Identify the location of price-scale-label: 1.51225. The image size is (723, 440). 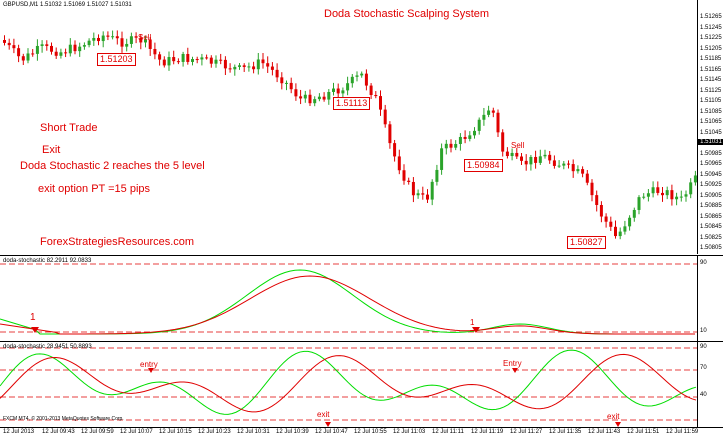
(711, 38).